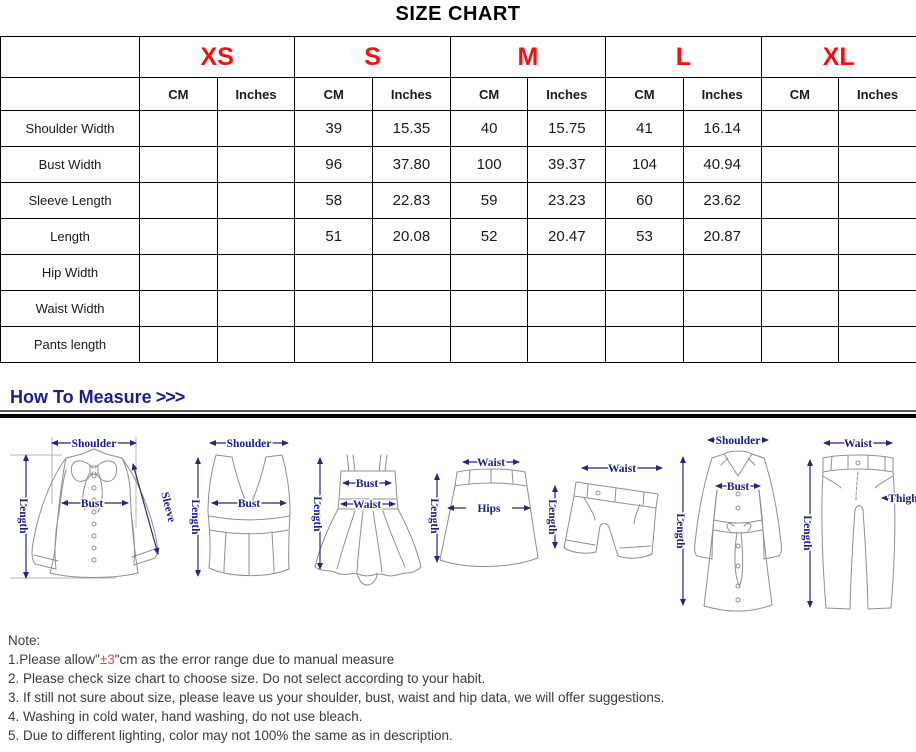  I want to click on size-cell: 100, so click(489, 164).